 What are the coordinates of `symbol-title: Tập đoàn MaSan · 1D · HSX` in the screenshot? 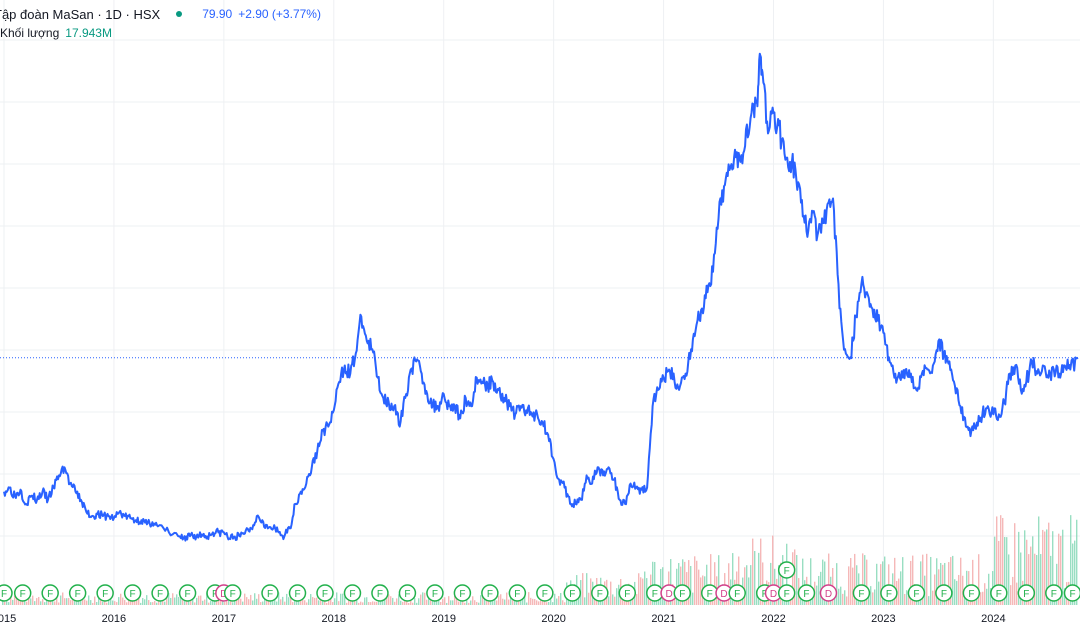 It's located at (80, 14).